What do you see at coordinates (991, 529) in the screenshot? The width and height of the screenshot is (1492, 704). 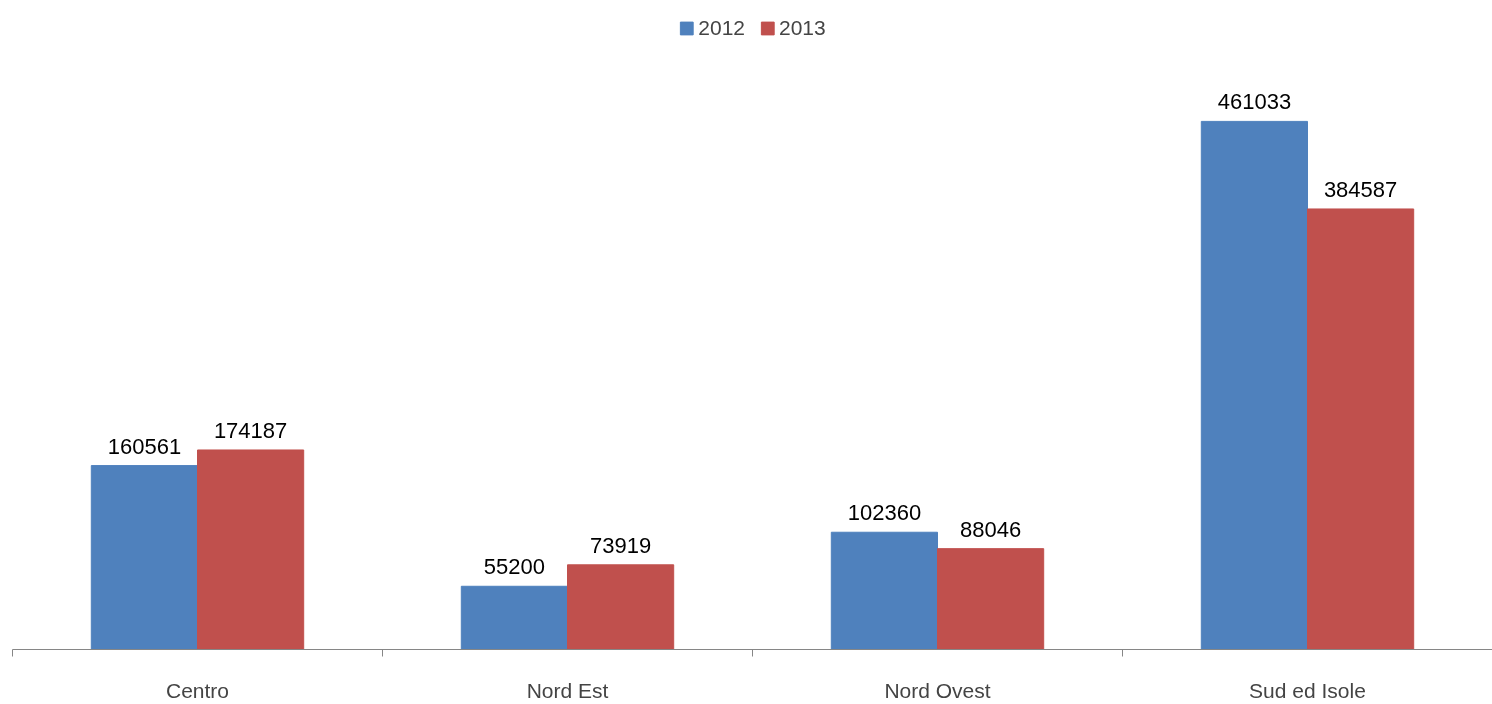 I see `data-label: 88046` at bounding box center [991, 529].